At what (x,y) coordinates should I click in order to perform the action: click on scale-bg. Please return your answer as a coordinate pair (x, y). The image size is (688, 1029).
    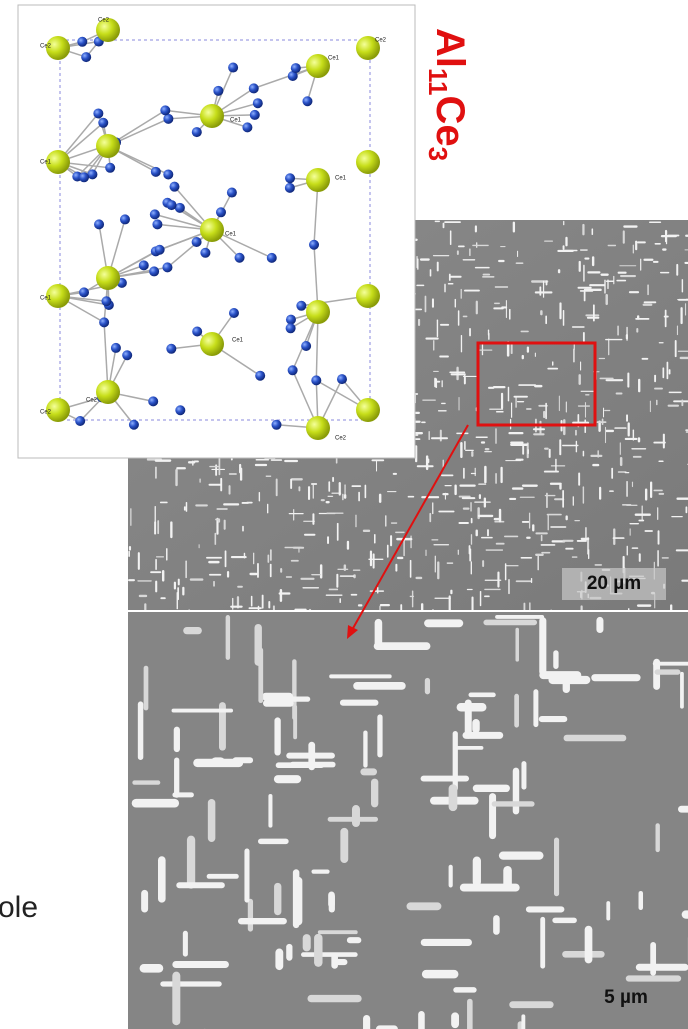
    Looking at the image, I should click on (614, 584).